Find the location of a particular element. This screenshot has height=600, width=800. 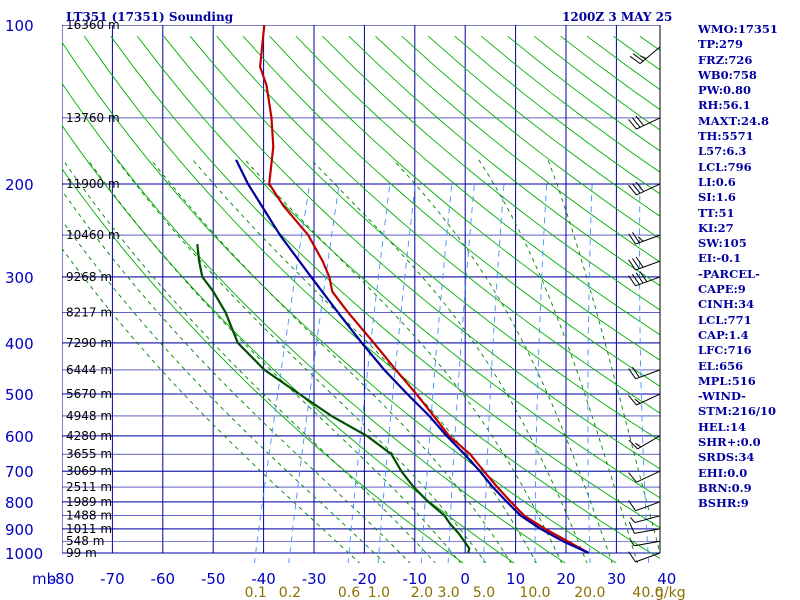

height-label: 3655 m is located at coordinates (89, 454).